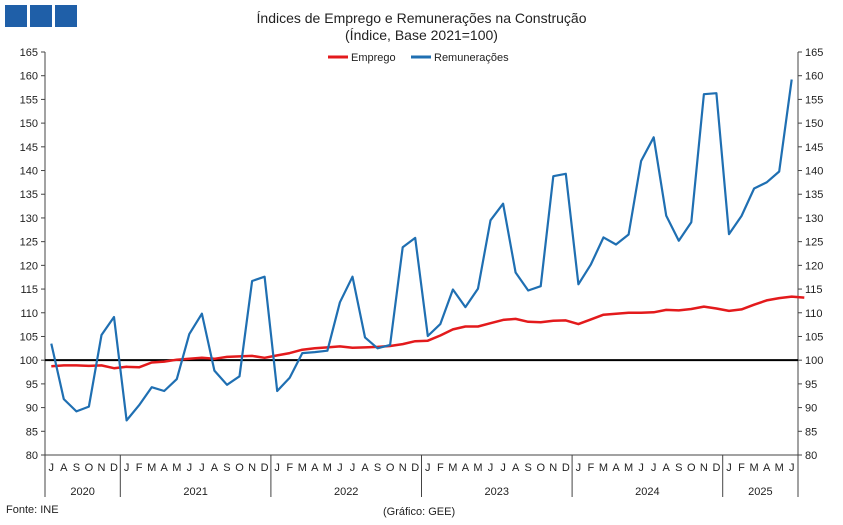 Image resolution: width=843 pixels, height=525 pixels. What do you see at coordinates (195, 492) in the screenshot?
I see `x-year-label: 2021` at bounding box center [195, 492].